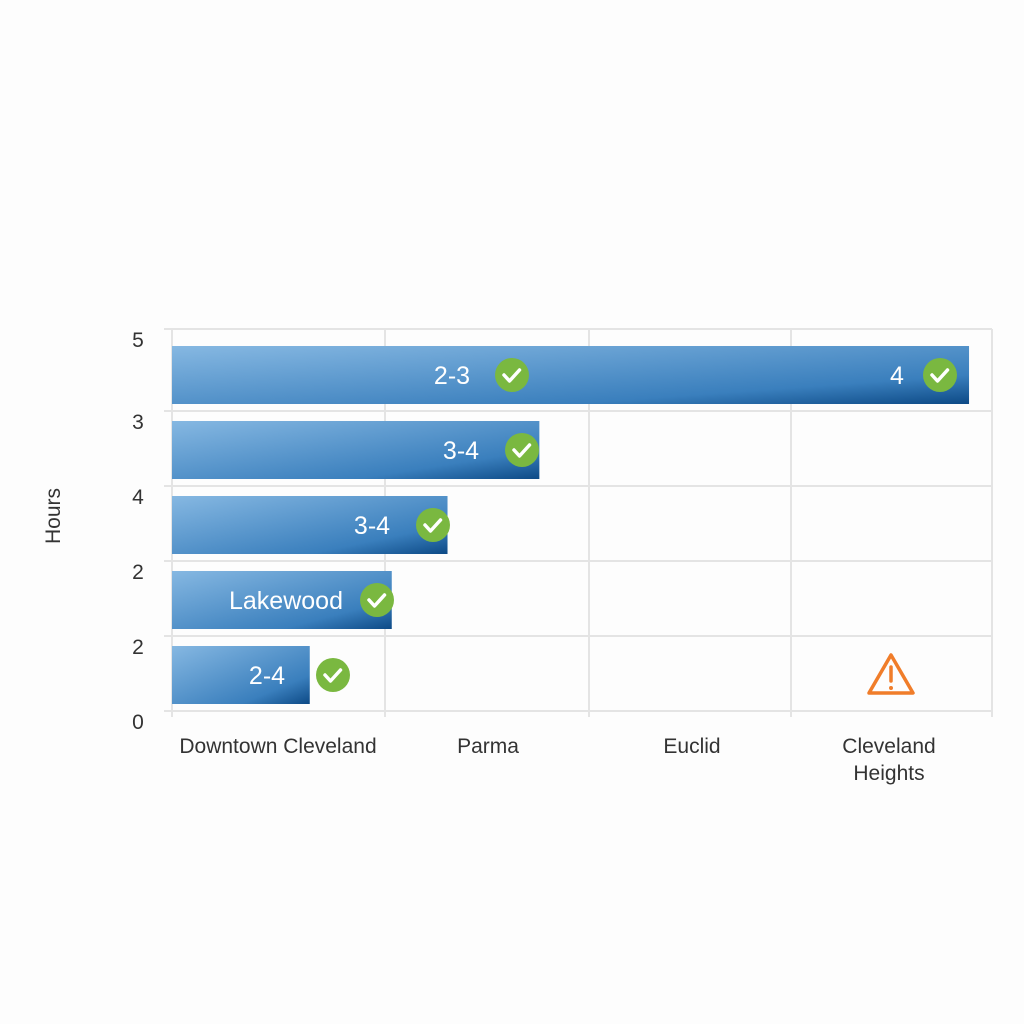  Describe the element at coordinates (897, 376) in the screenshot. I see `bar-end-label: 4` at that location.